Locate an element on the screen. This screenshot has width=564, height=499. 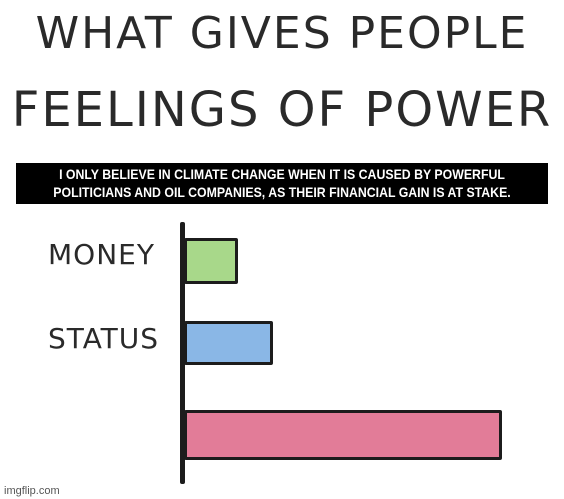
bar-money is located at coordinates (211, 261).